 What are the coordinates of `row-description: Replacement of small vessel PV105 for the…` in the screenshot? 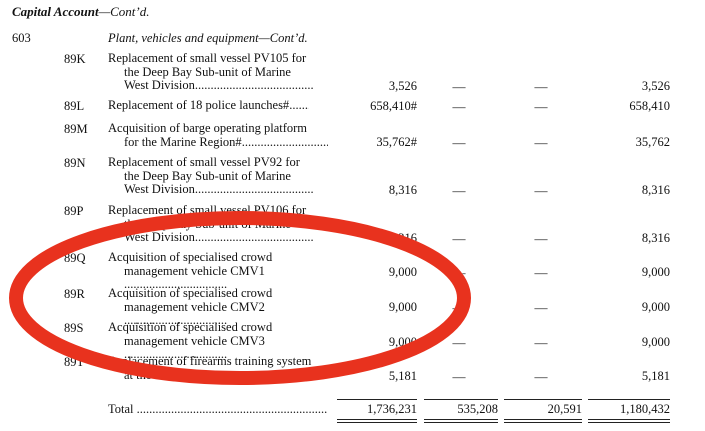 It's located at (220, 72).